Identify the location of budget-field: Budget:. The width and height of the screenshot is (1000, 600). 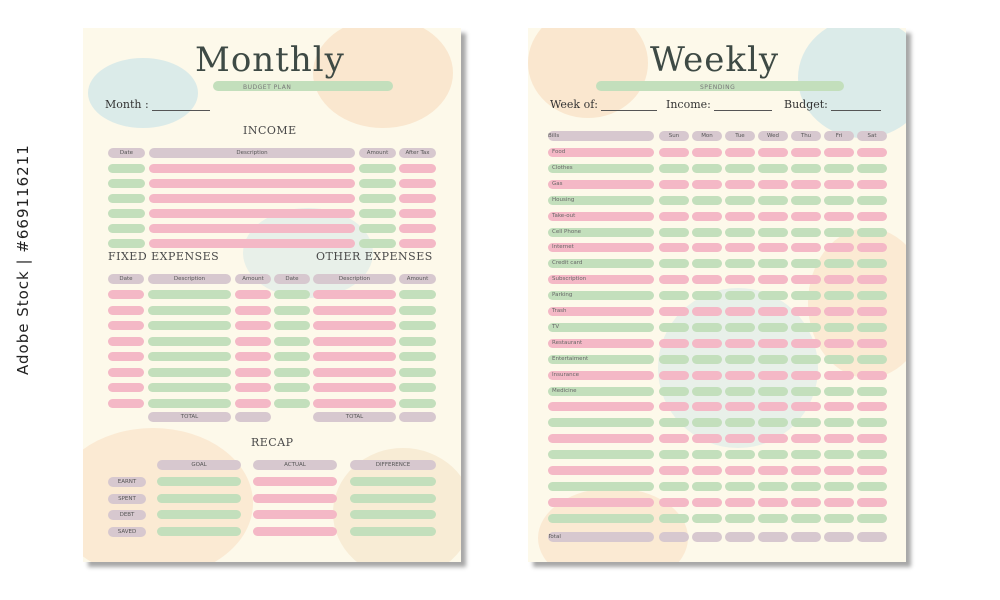
(832, 104).